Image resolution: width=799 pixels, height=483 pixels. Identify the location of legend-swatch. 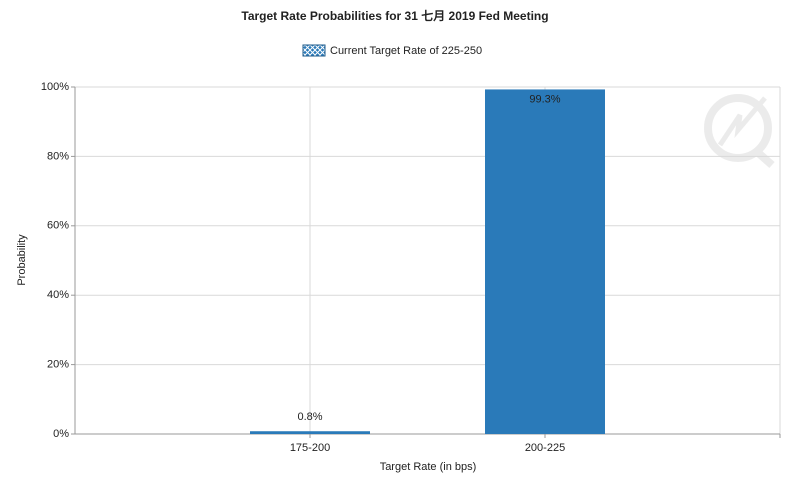
(314, 50).